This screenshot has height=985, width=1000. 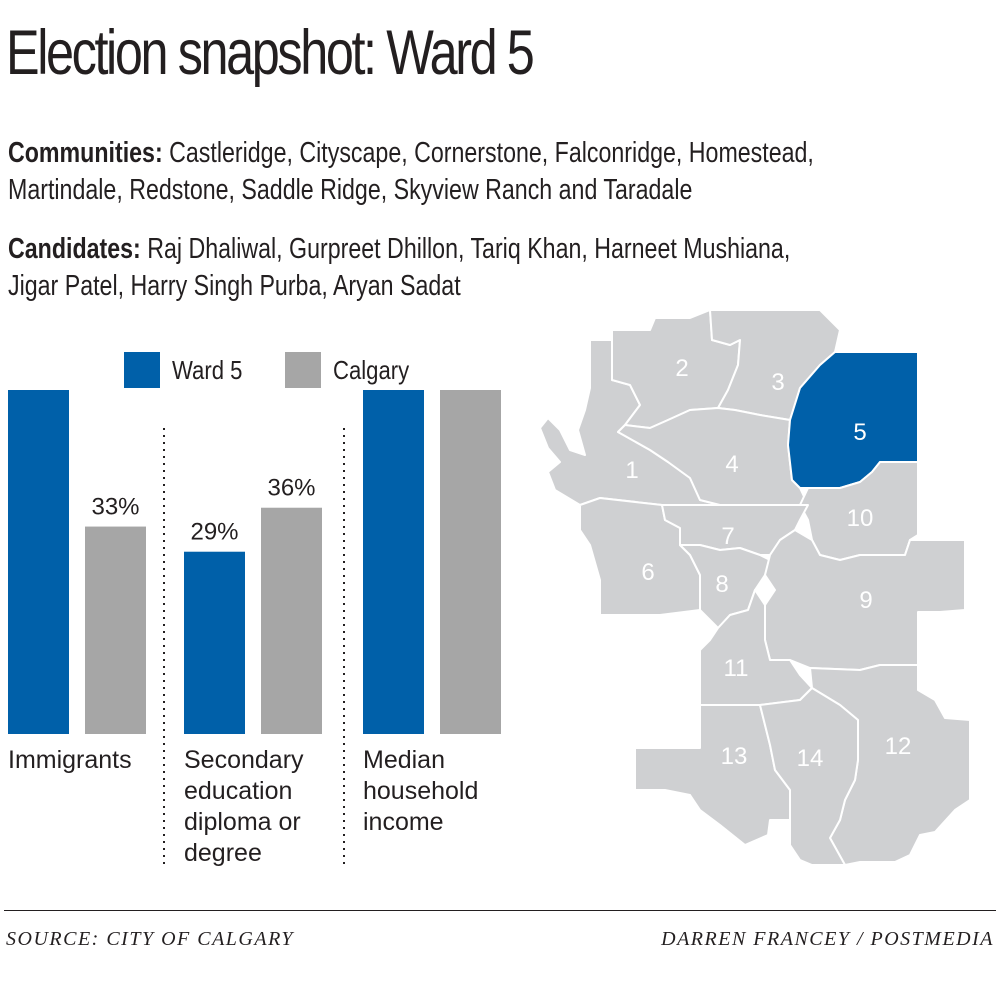 I want to click on ward-11-label: 11, so click(x=736, y=668).